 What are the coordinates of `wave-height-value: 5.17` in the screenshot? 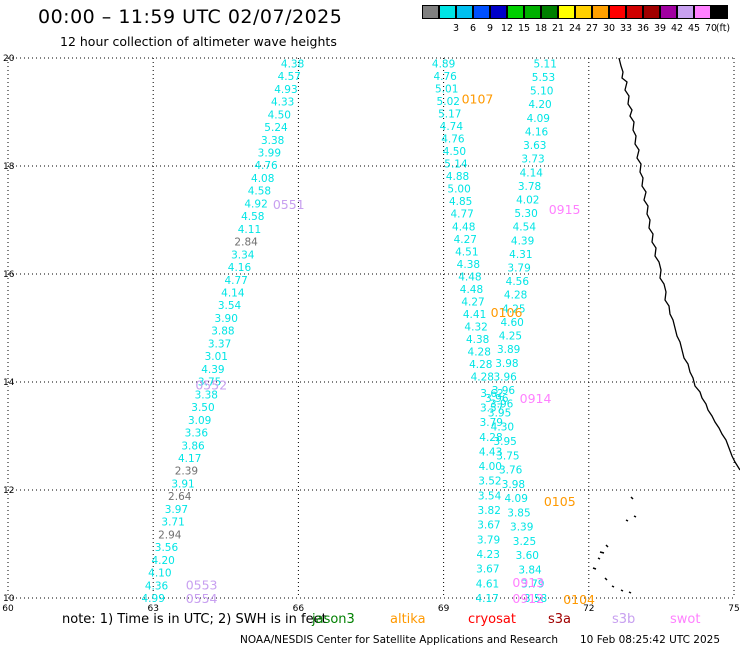 It's located at (449, 115).